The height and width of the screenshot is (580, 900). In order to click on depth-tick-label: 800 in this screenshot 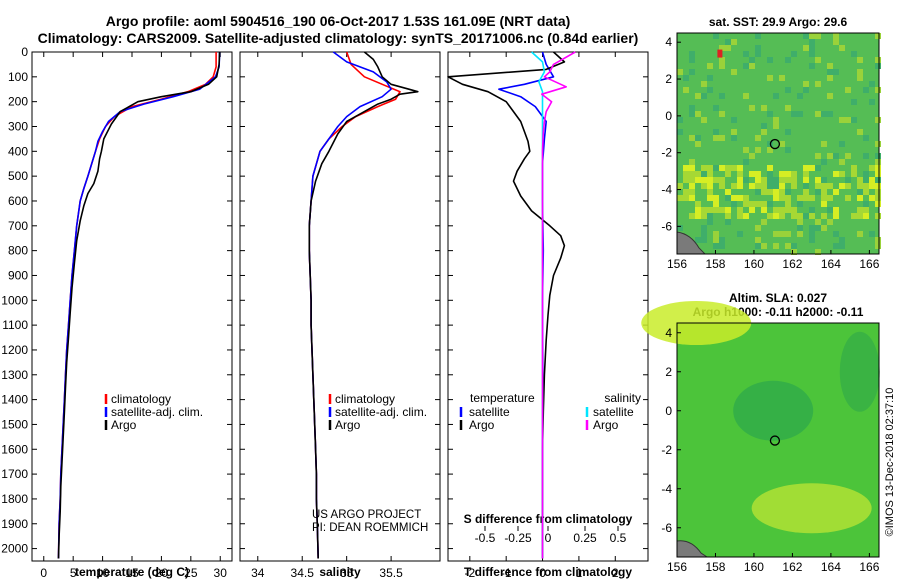, I will do `click(18, 251)`.